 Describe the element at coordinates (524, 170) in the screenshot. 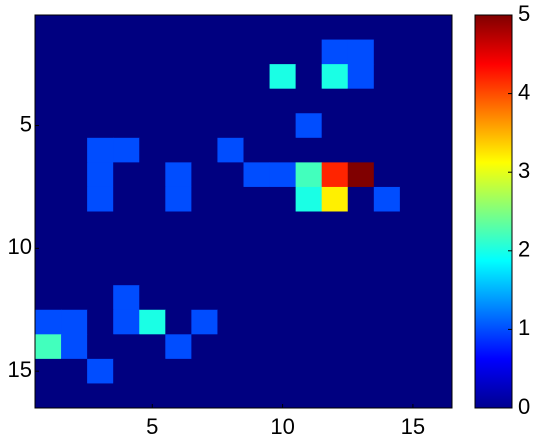

I see `colorbar-tick-label: 3` at that location.